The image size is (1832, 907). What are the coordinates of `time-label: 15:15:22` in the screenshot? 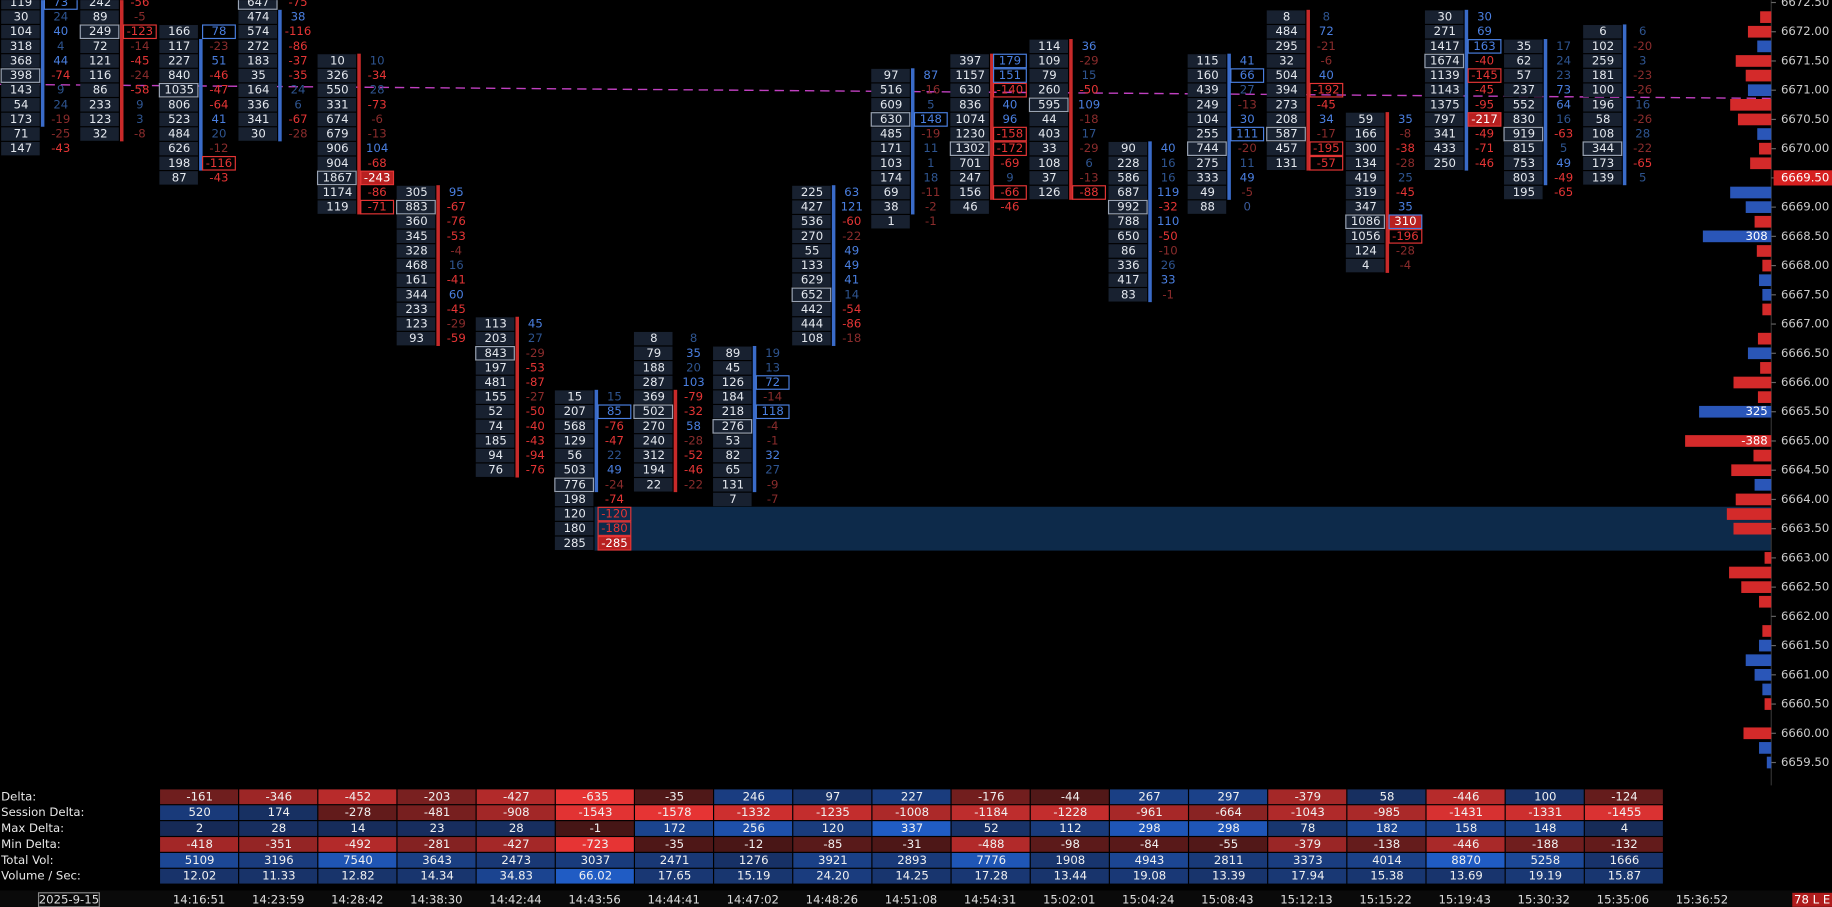 It's located at (1385, 899).